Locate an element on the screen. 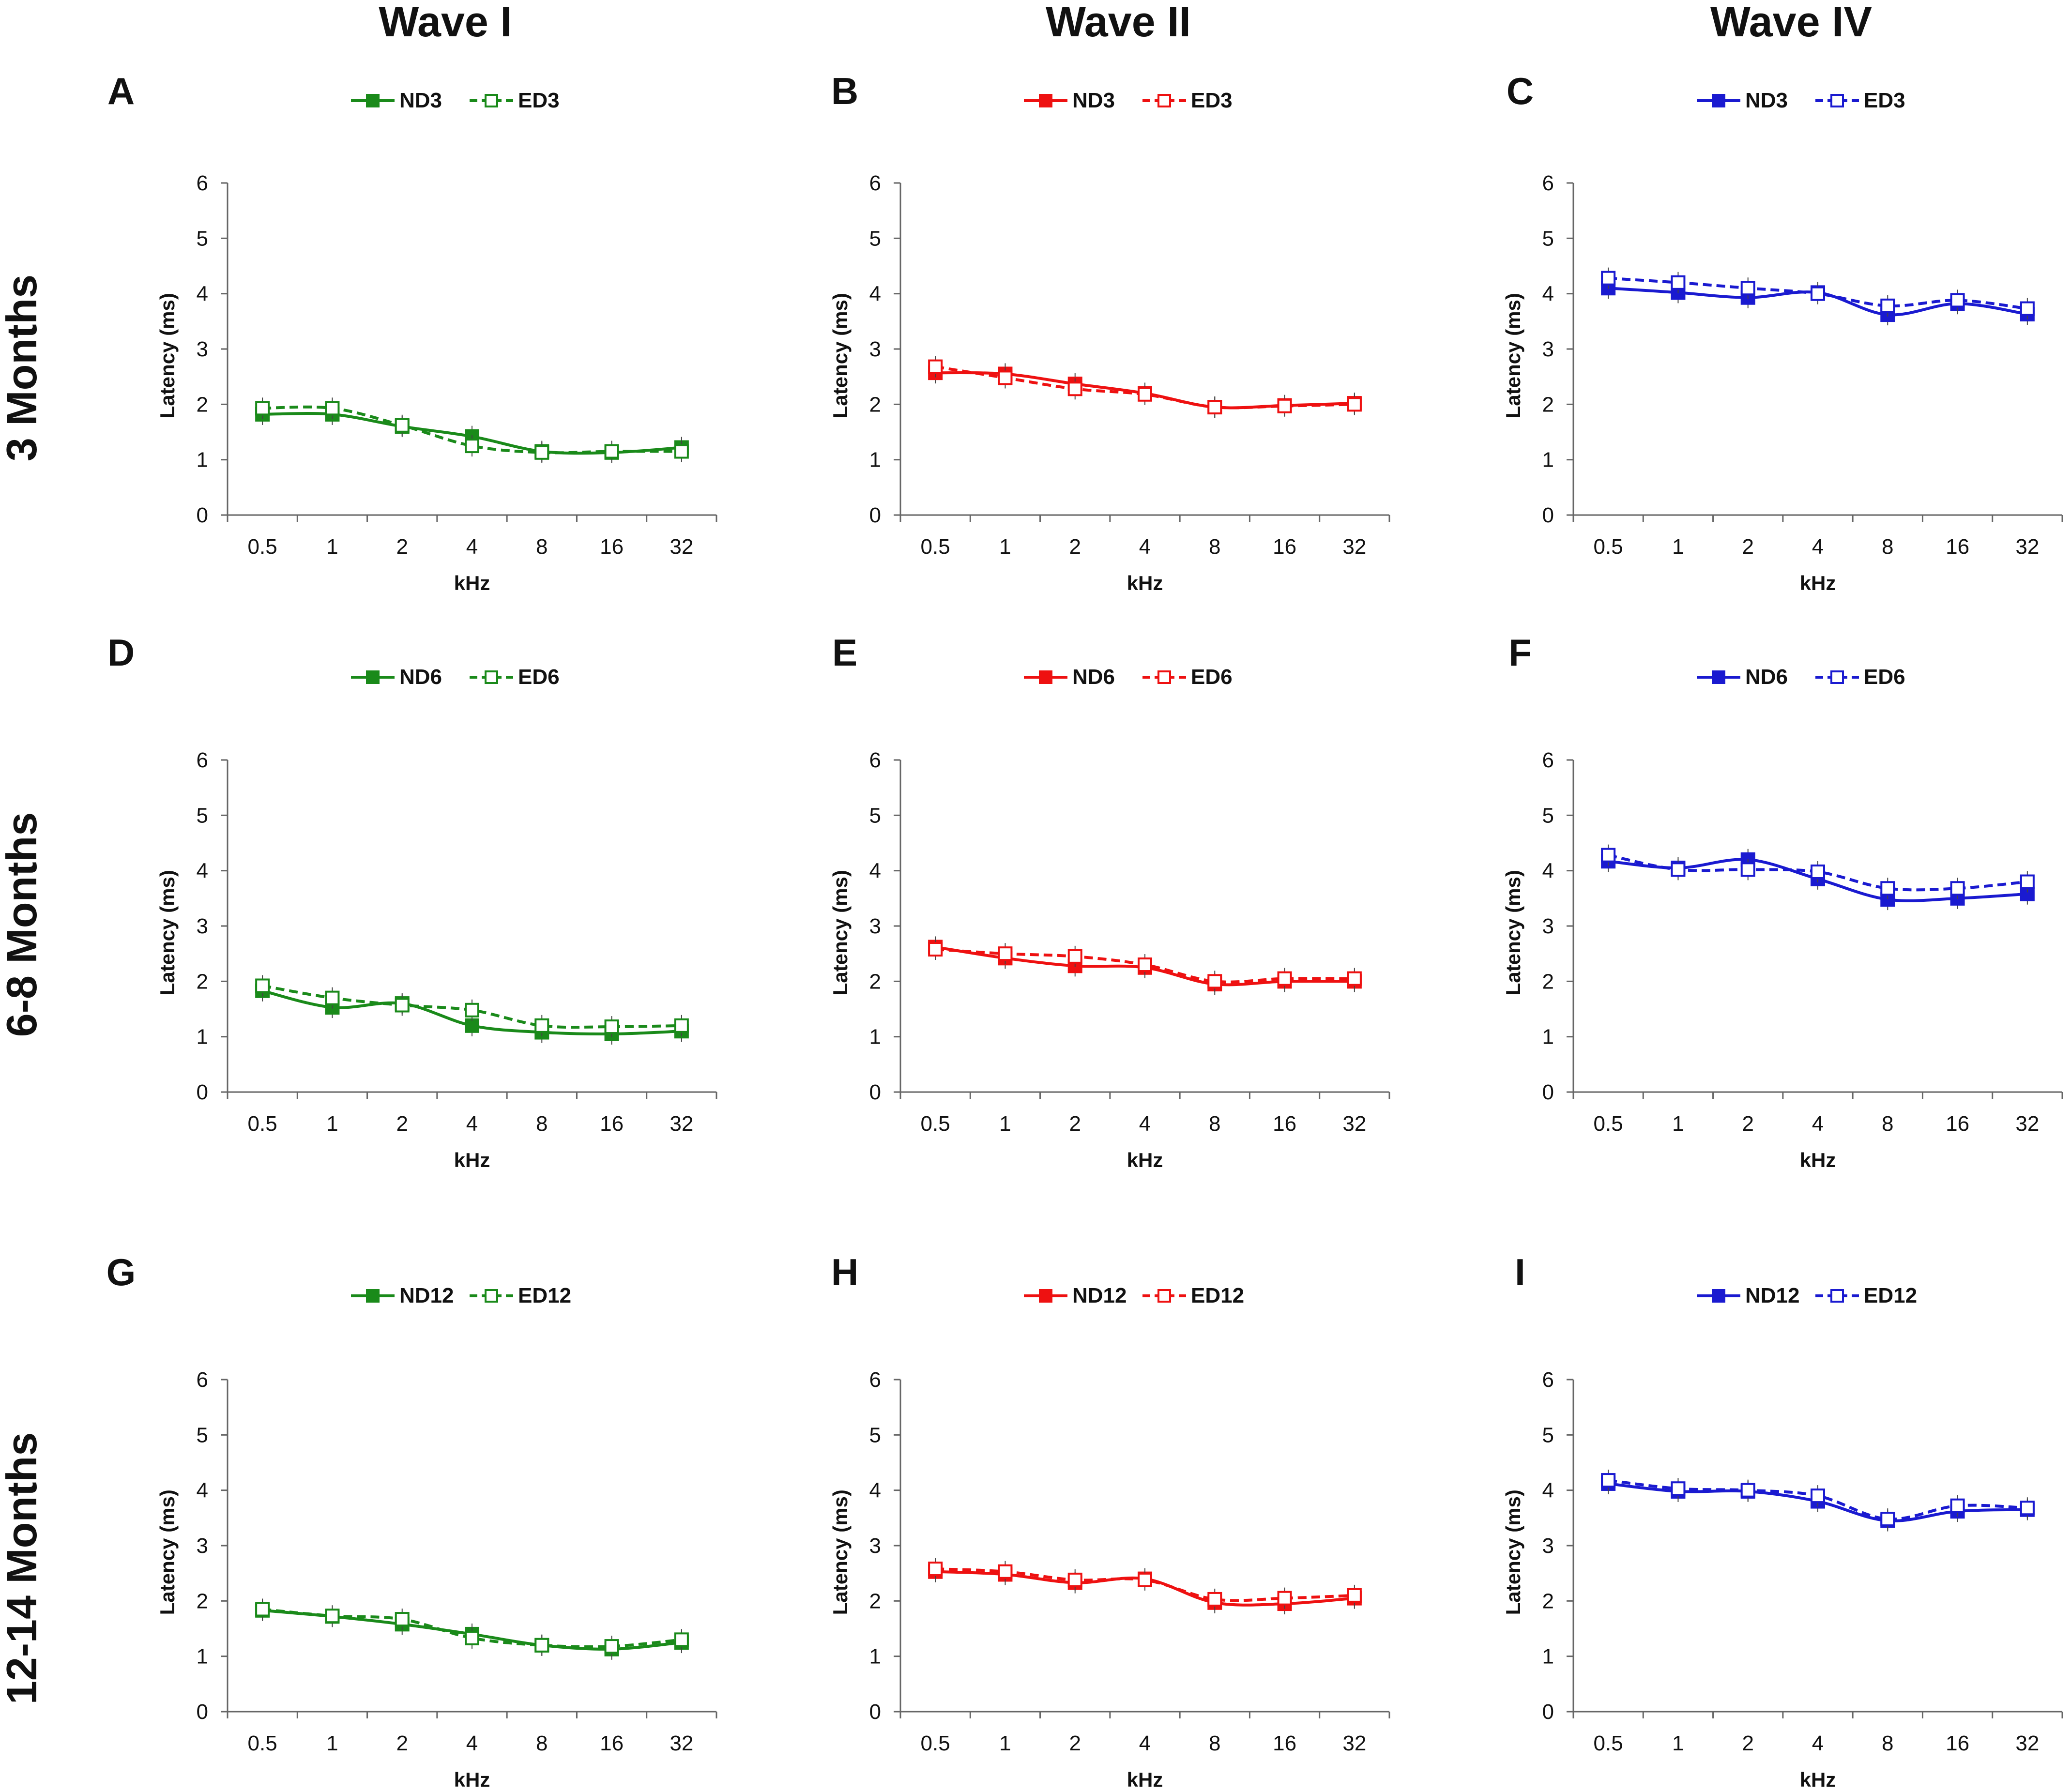 Image resolution: width=2071 pixels, height=1792 pixels. panel-d-y-axis-label: Latency (ms) is located at coordinates (167, 933).